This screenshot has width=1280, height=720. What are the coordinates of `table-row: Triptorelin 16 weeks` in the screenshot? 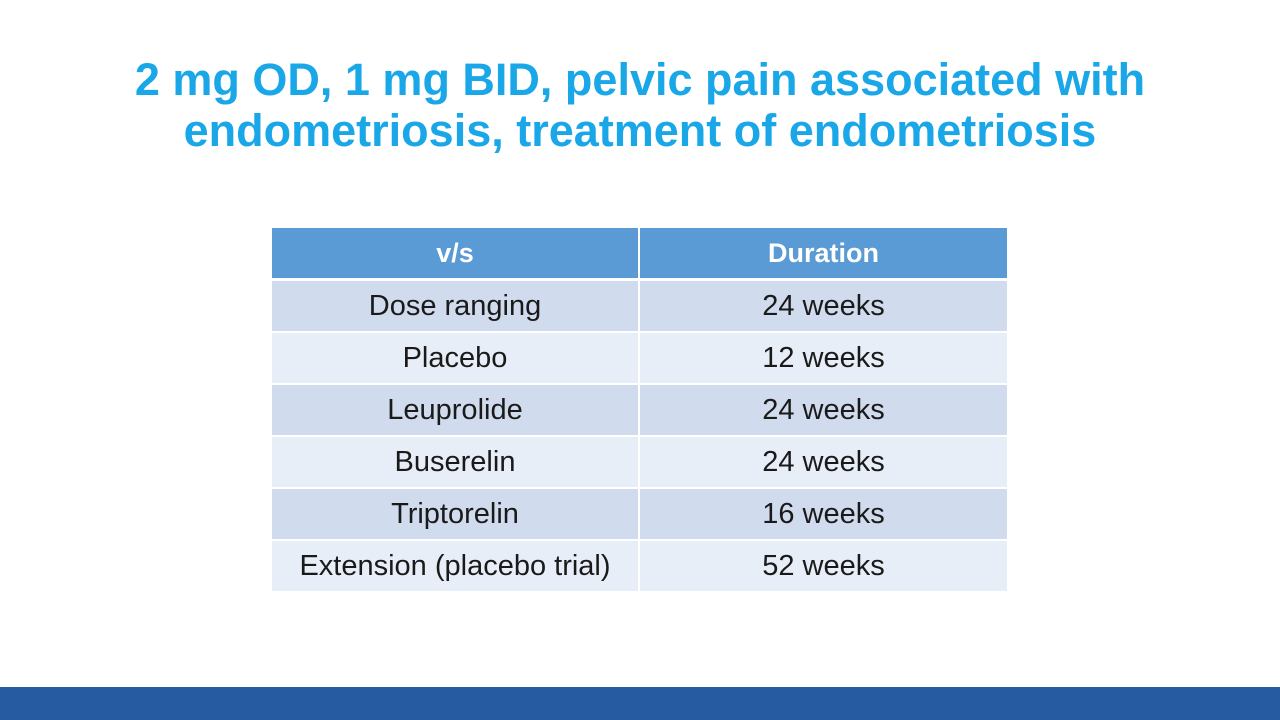 It's located at (639, 514).